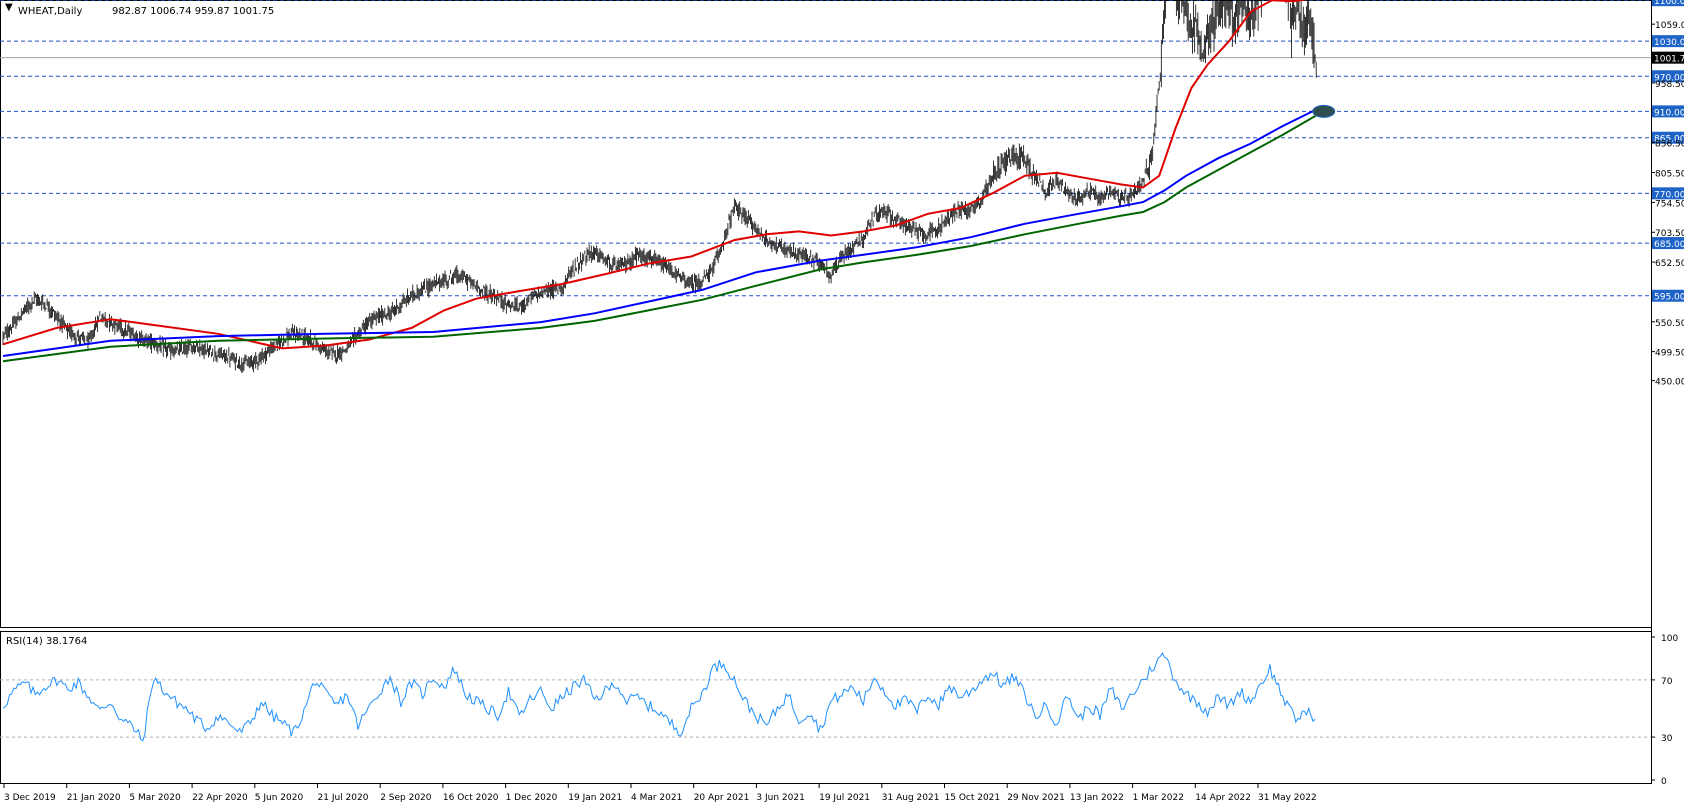  I want to click on y-tick-label: 652.50, so click(1669, 264).